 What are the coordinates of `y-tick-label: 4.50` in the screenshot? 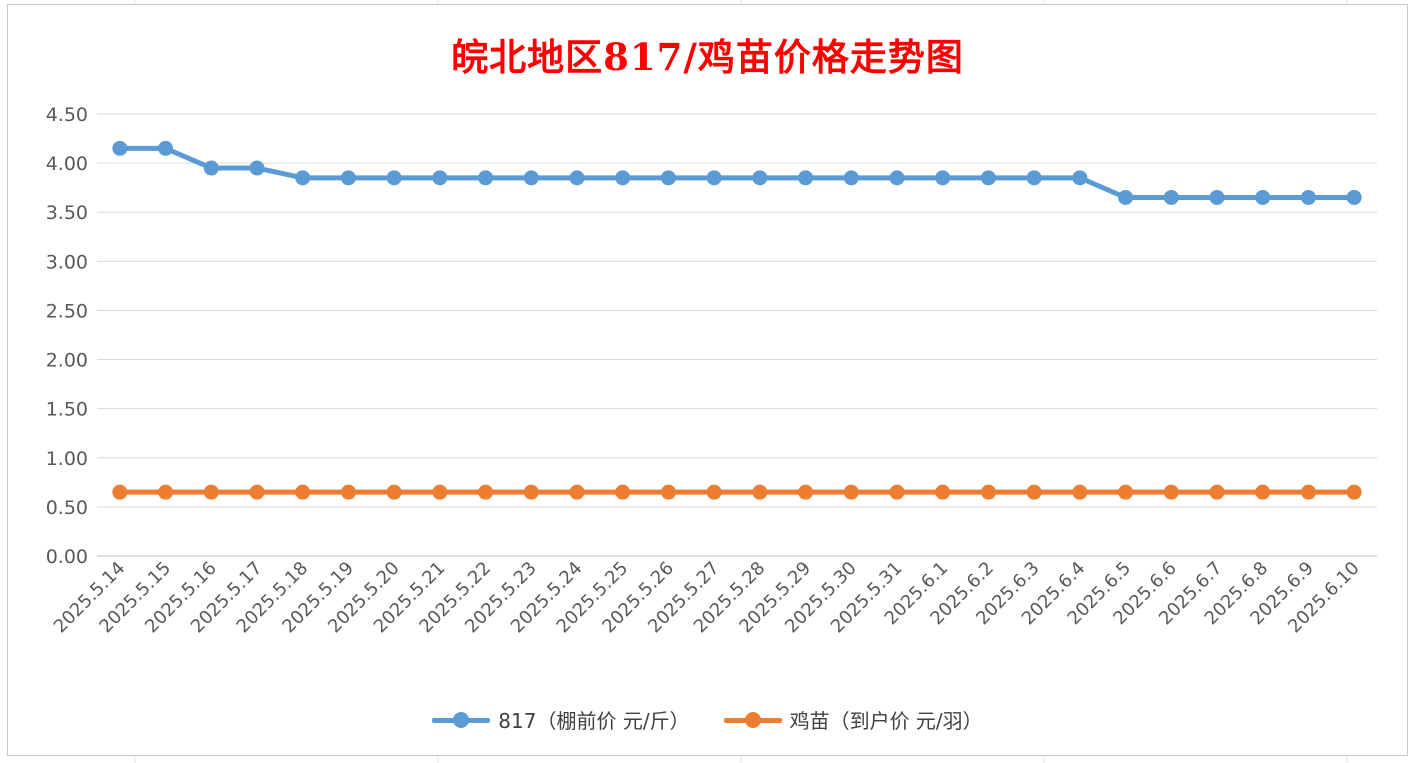 It's located at (67, 115).